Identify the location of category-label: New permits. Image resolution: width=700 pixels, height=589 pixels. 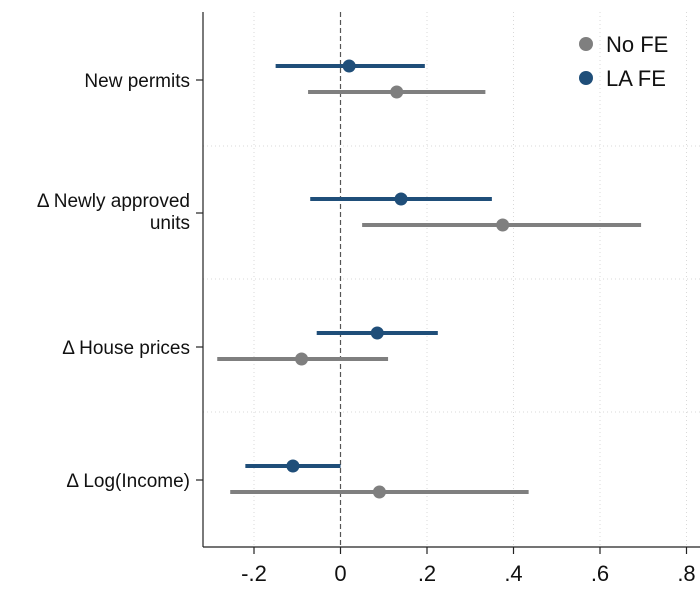
(137, 81).